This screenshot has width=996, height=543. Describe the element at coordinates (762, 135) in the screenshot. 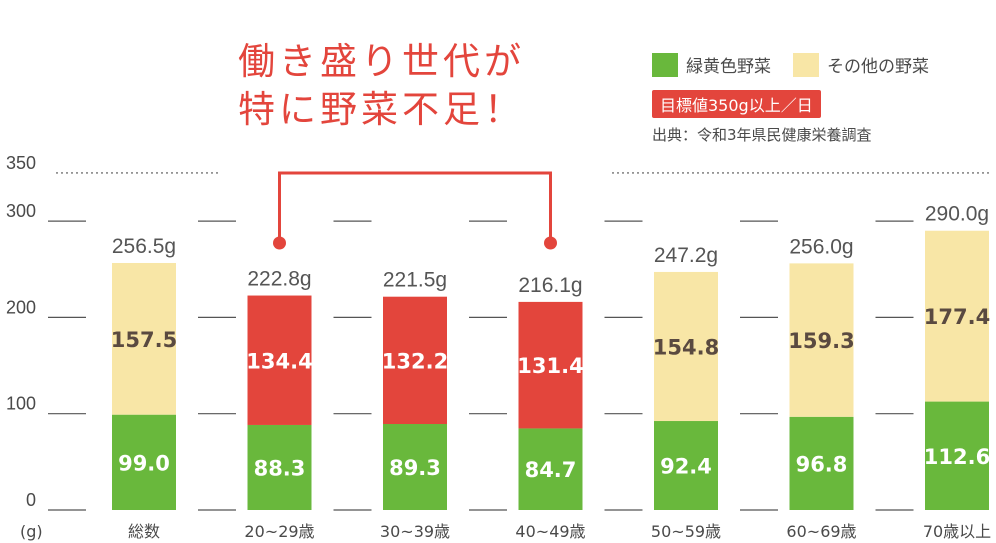

I see `source-note: 出典：令和3年県民健康栄養調査` at that location.